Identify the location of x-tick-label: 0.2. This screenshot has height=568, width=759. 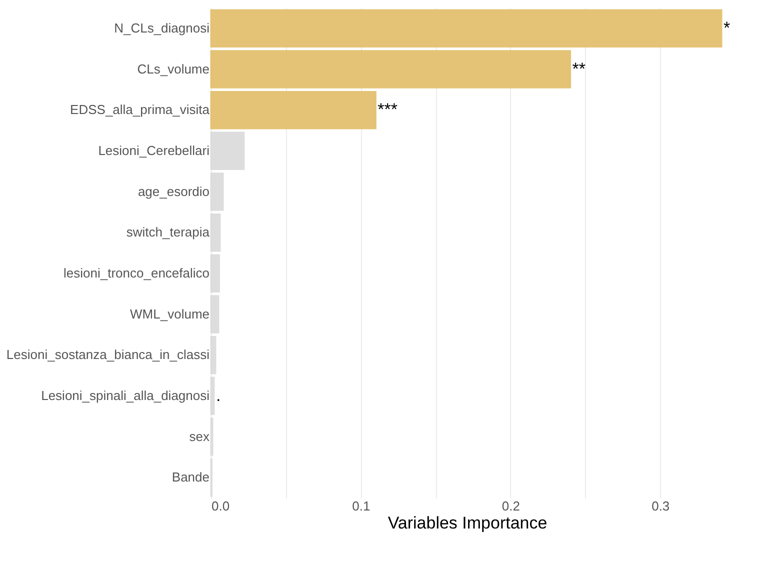
(511, 506).